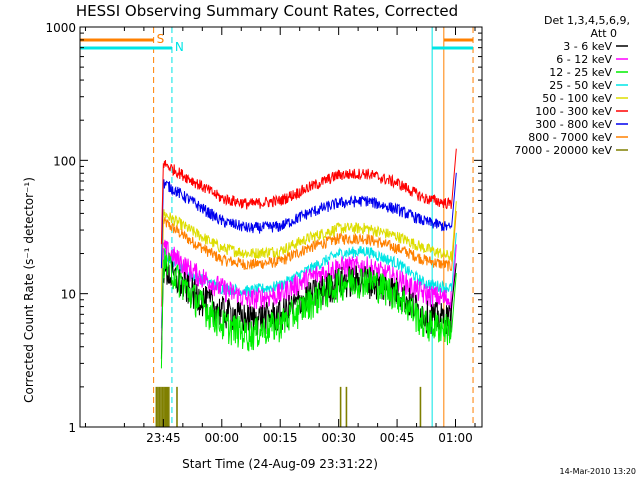  What do you see at coordinates (573, 111) in the screenshot?
I see `legend-entry-label: 100 - 300 keV` at bounding box center [573, 111].